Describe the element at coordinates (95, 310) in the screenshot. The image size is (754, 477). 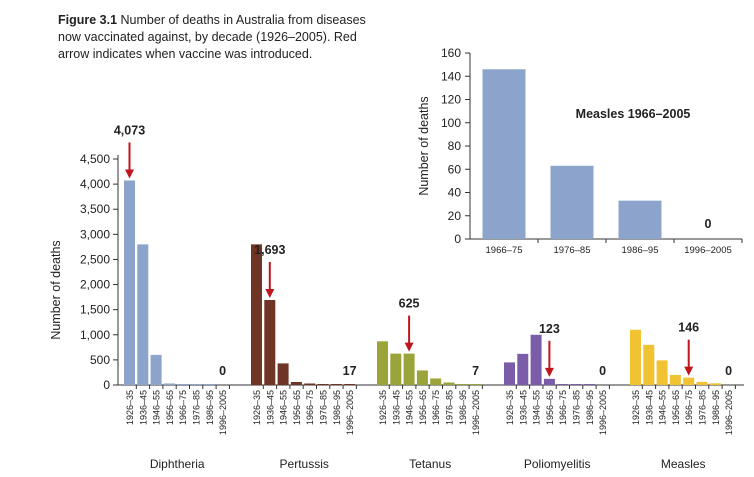
I see `y-tick-label: 1,500` at that location.